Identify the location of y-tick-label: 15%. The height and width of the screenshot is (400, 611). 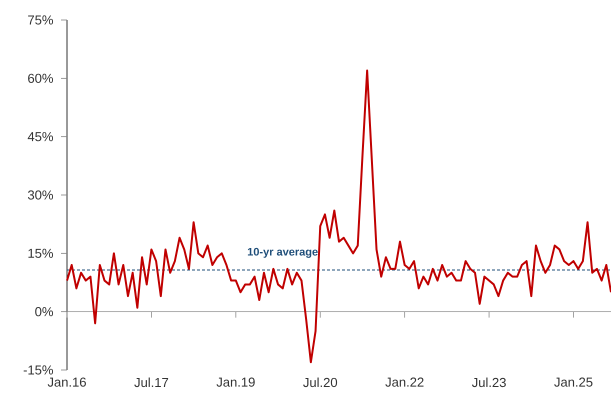
(41, 253).